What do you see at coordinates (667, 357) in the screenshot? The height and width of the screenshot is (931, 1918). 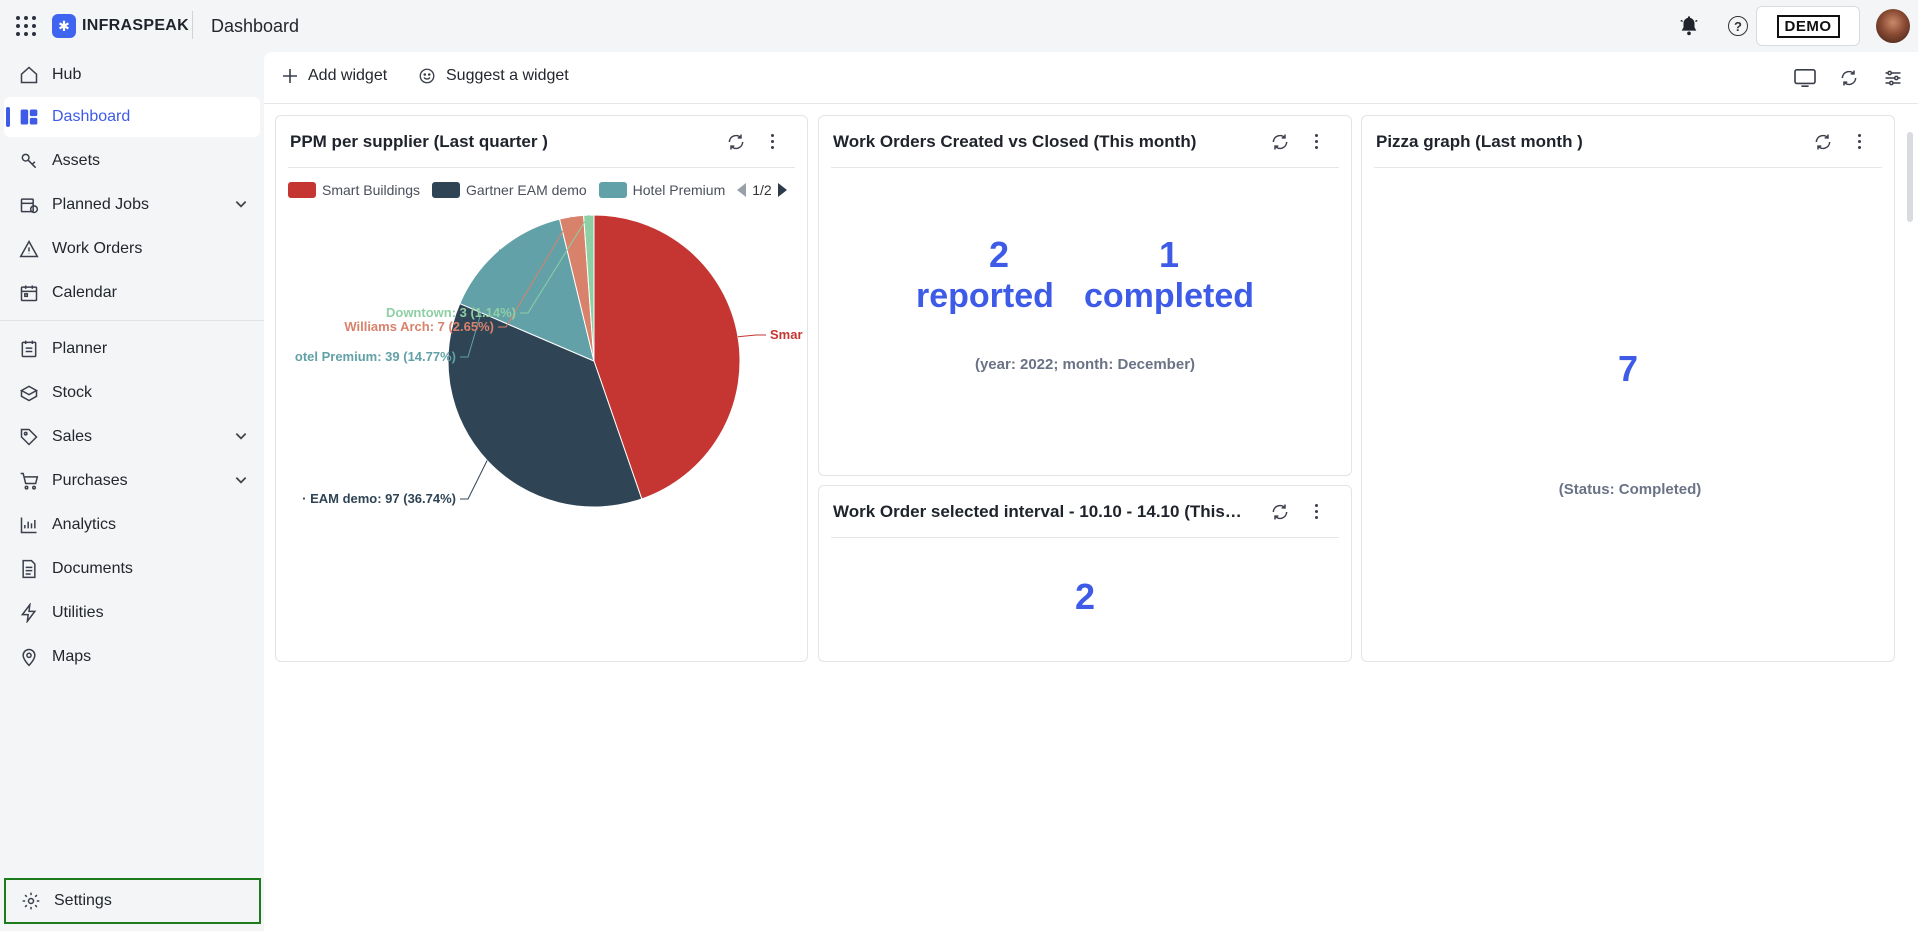 I see `slice-smart-buildings` at bounding box center [667, 357].